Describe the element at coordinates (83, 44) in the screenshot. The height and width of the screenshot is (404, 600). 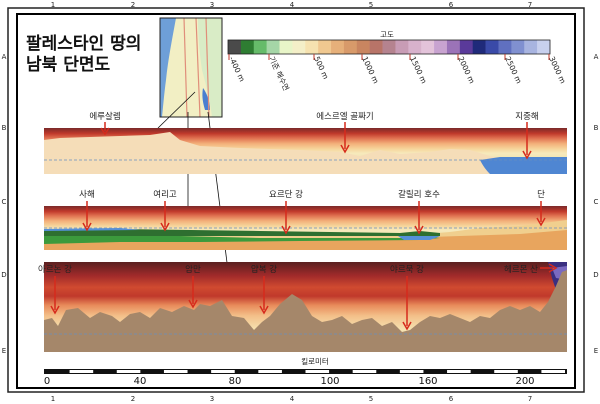
I see `map-title-line-1: 팔레스타인 땅의` at that location.